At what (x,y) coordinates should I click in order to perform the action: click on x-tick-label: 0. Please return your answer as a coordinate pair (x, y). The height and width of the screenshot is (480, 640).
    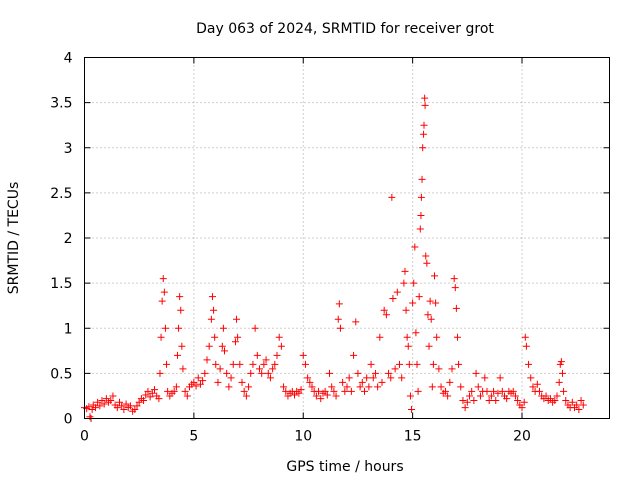
    Looking at the image, I should click on (84, 437).